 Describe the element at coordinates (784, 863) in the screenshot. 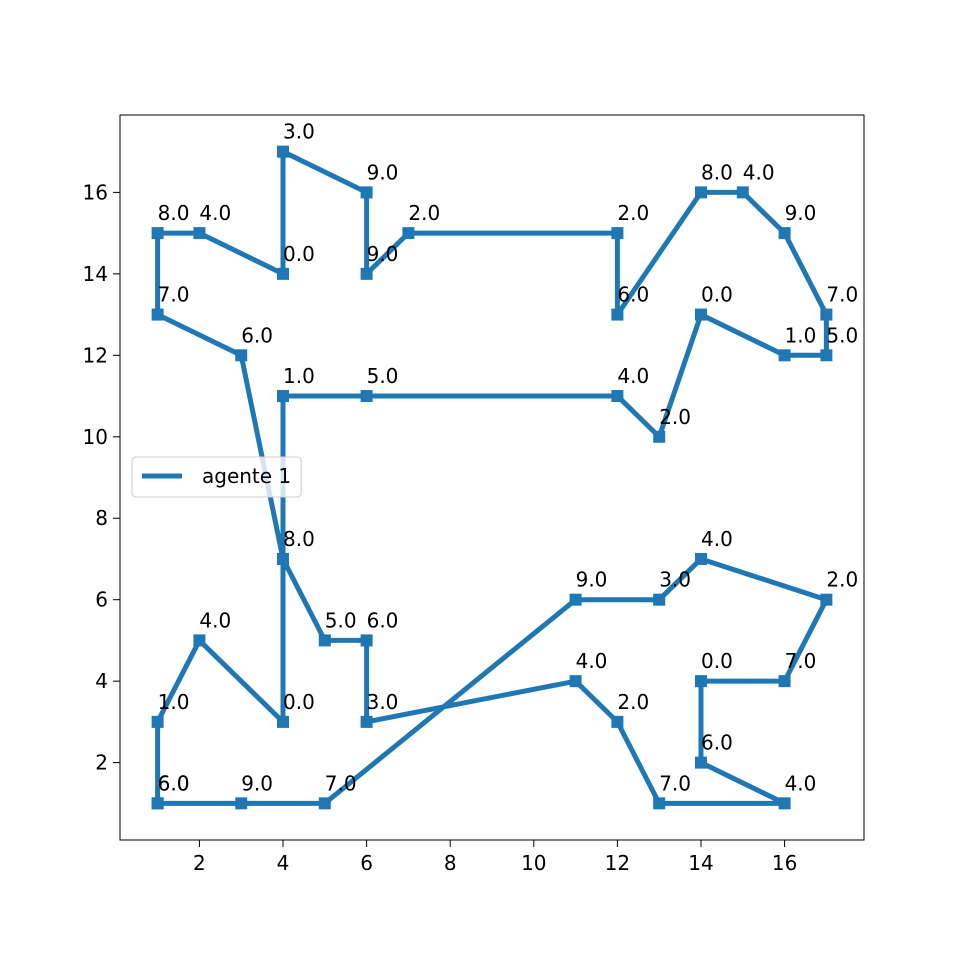

I see `x-tick-label: 16` at that location.